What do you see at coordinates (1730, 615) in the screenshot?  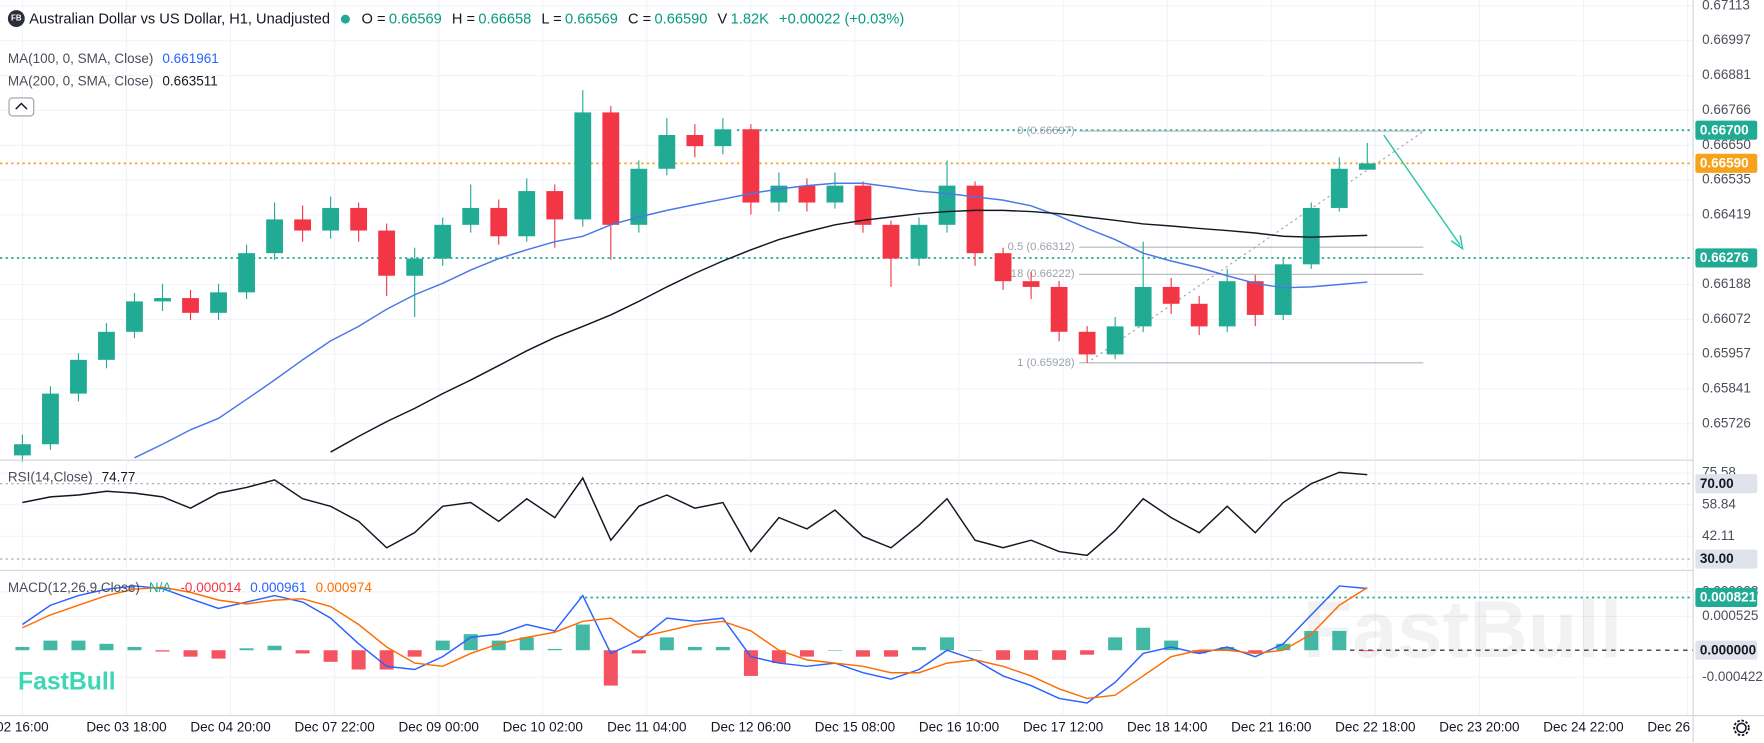 I see `y-tick-label: 0.000525` at bounding box center [1730, 615].